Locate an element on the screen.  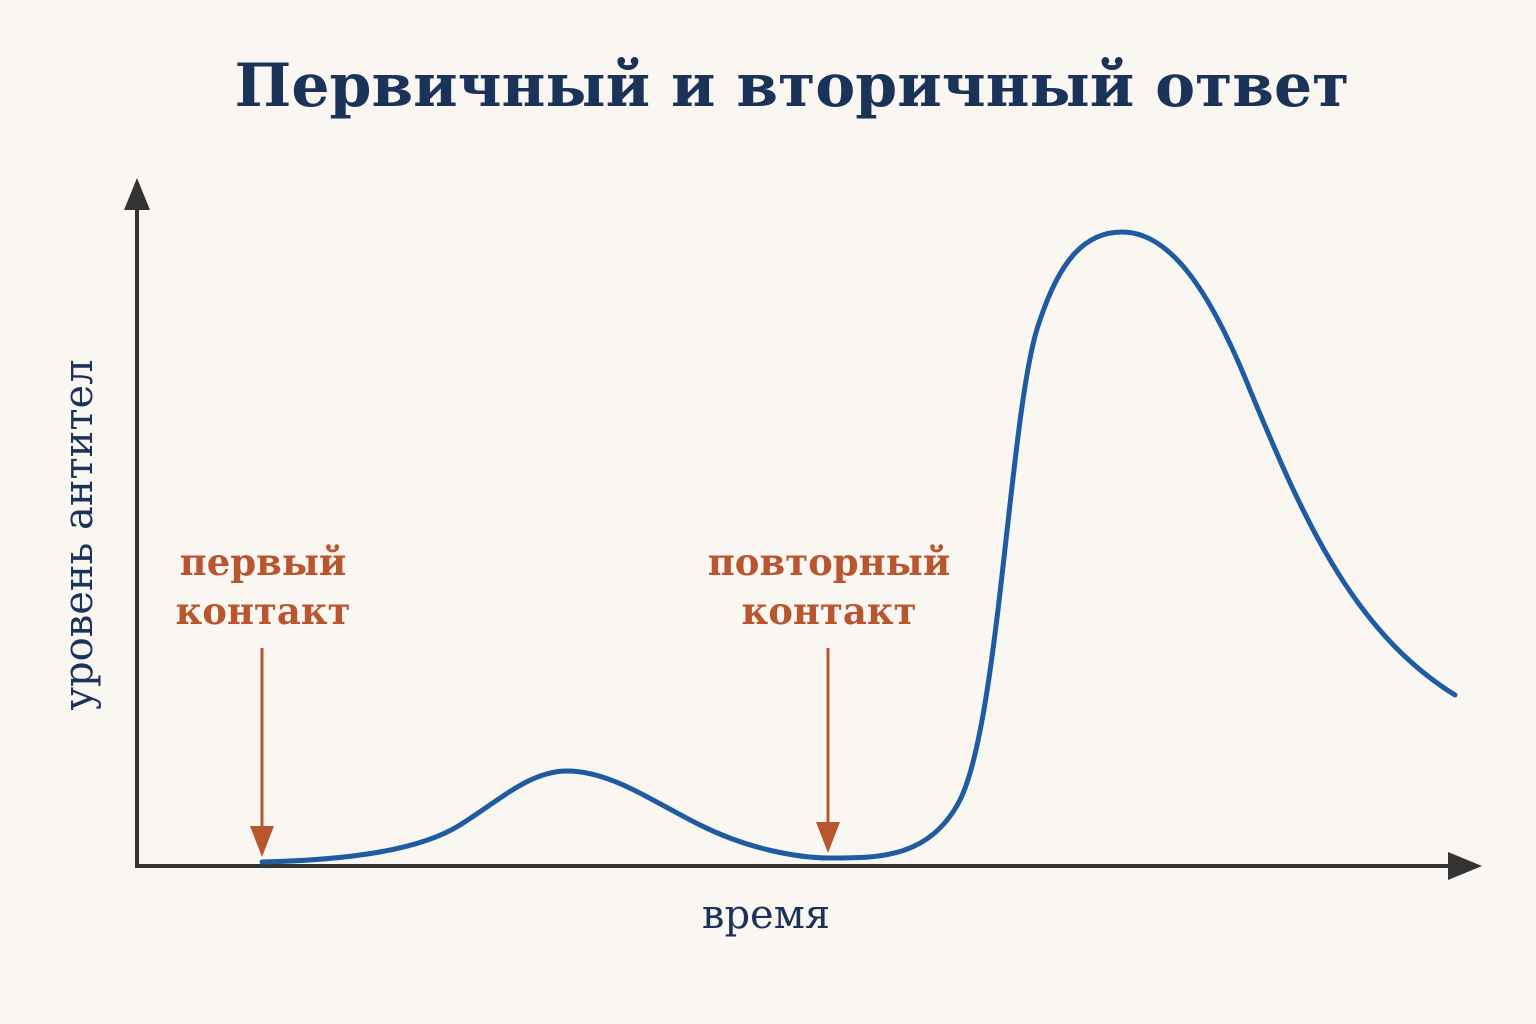
x-axis-arrow is located at coordinates (1465, 866).